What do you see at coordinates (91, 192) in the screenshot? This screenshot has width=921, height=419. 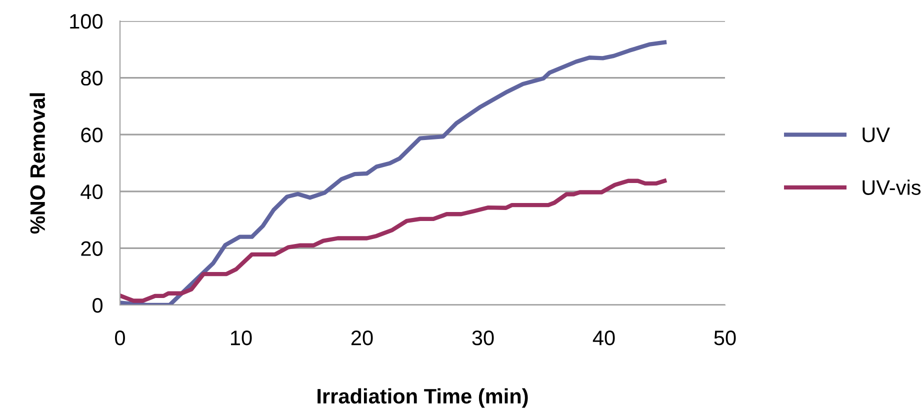 I see `y-tick-label: 40` at bounding box center [91, 192].